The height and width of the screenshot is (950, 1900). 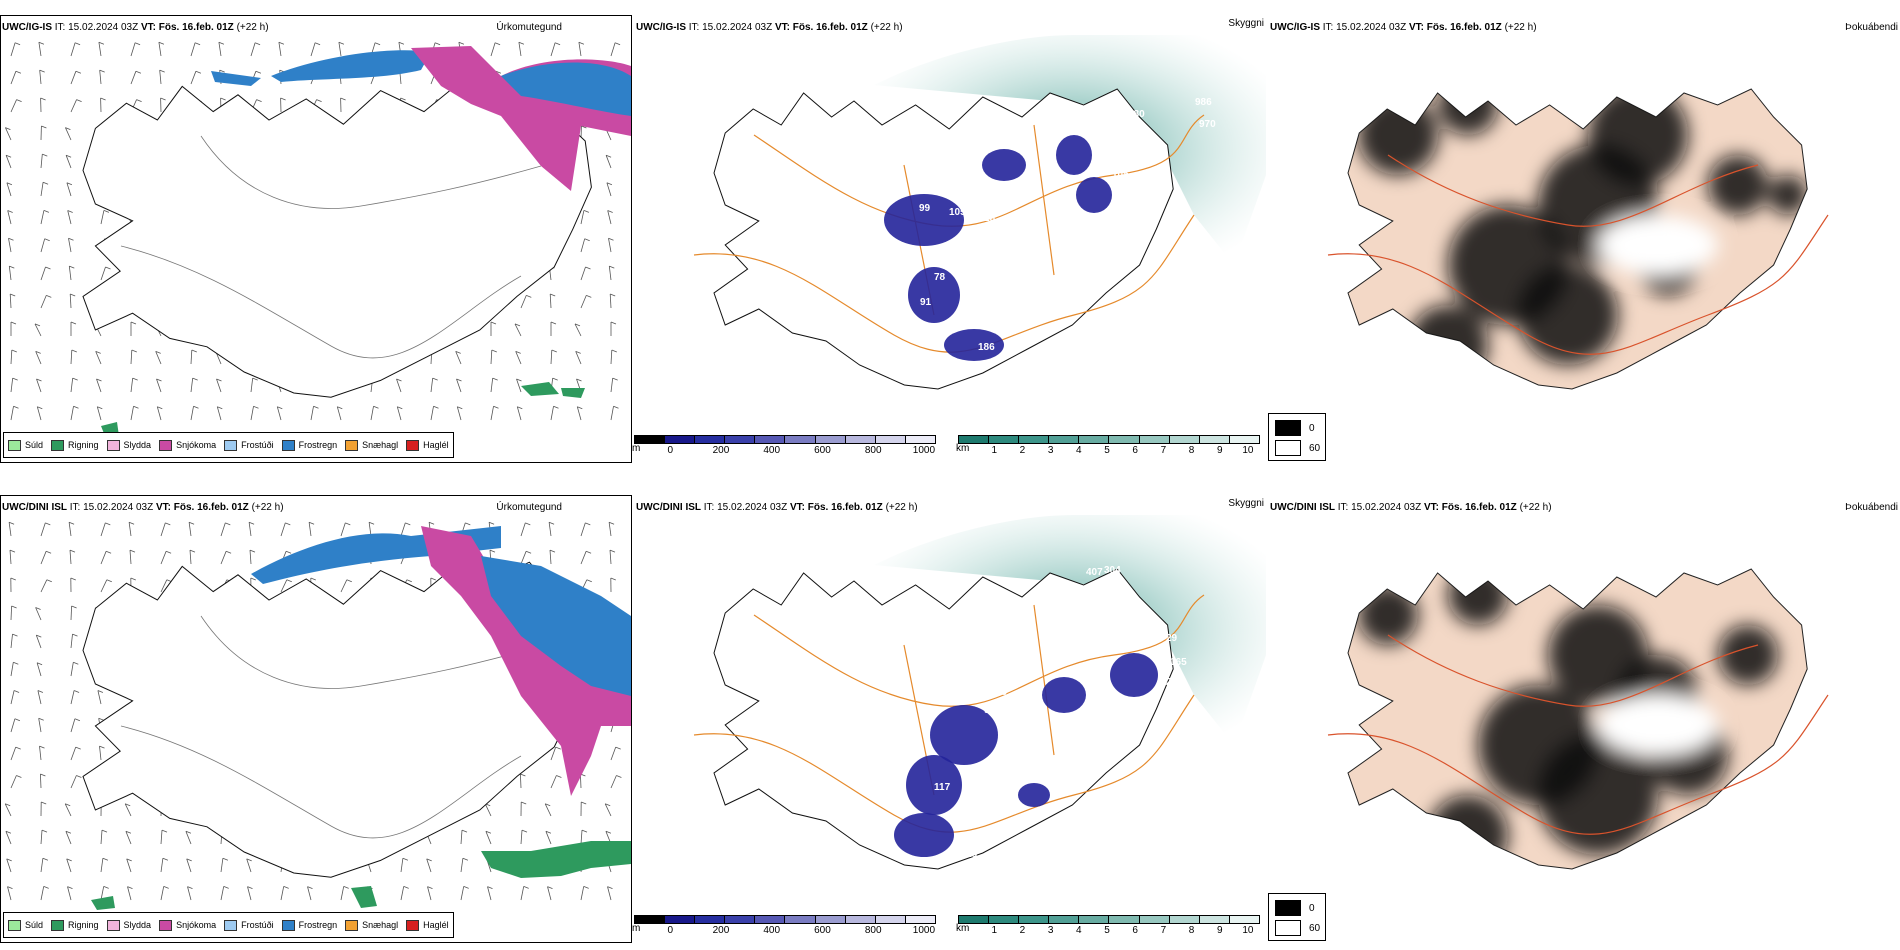 I want to click on colorbar-tick-label: 1, so click(x=994, y=450).